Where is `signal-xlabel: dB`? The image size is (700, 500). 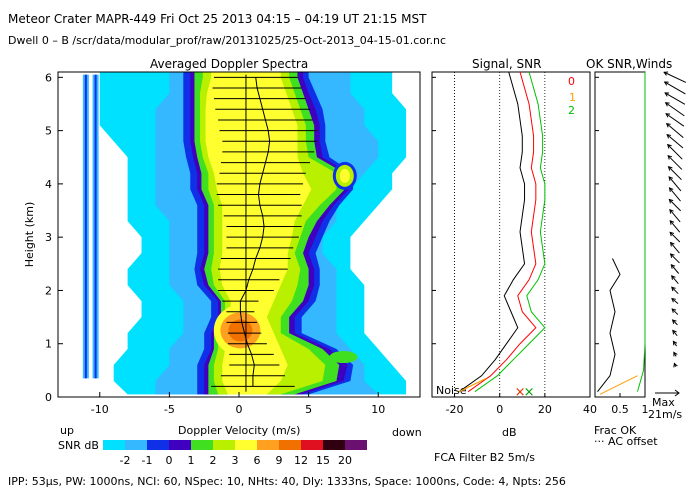 signal-xlabel: dB is located at coordinates (509, 432).